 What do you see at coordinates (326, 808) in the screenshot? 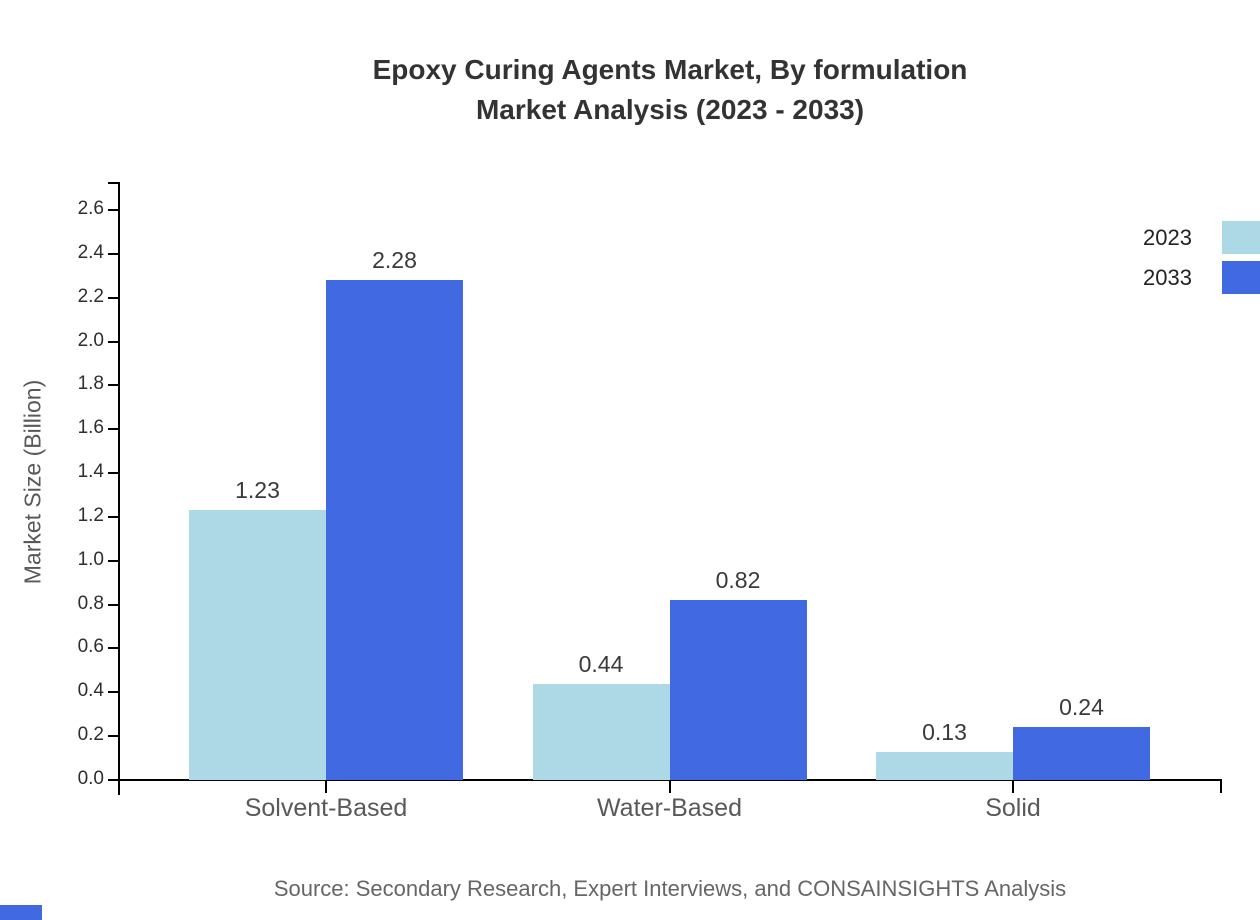
I see `category-label-solvent-based: Solvent-Based` at bounding box center [326, 808].